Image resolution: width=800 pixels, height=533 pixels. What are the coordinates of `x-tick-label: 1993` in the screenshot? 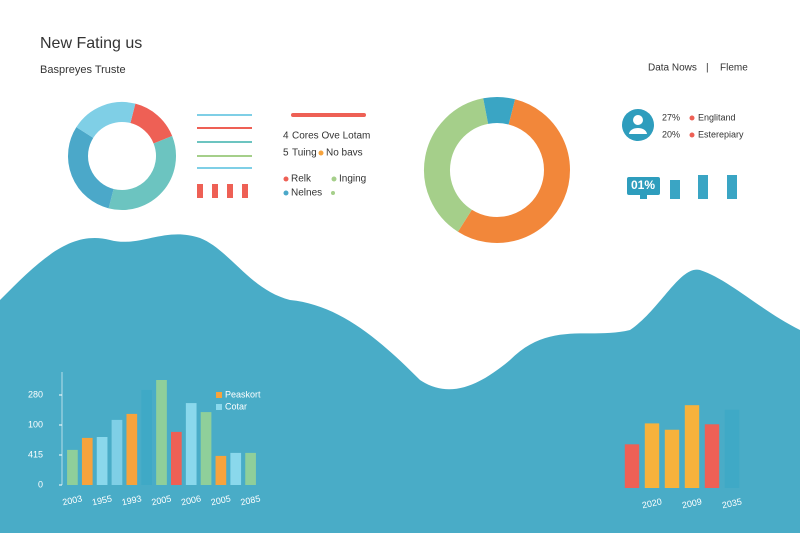 It's located at (132, 500).